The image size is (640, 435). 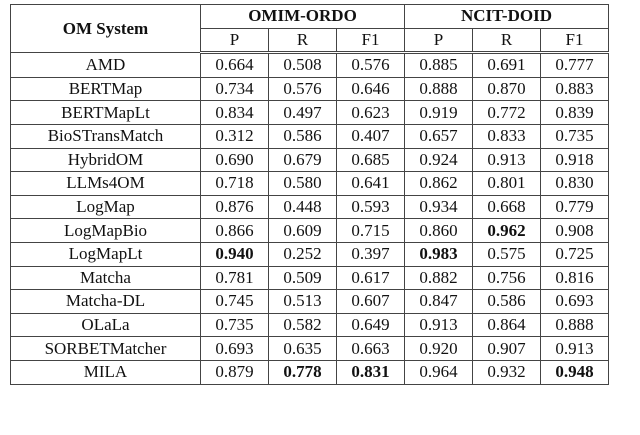 I want to click on system-name: BERTMap, so click(x=105, y=89).